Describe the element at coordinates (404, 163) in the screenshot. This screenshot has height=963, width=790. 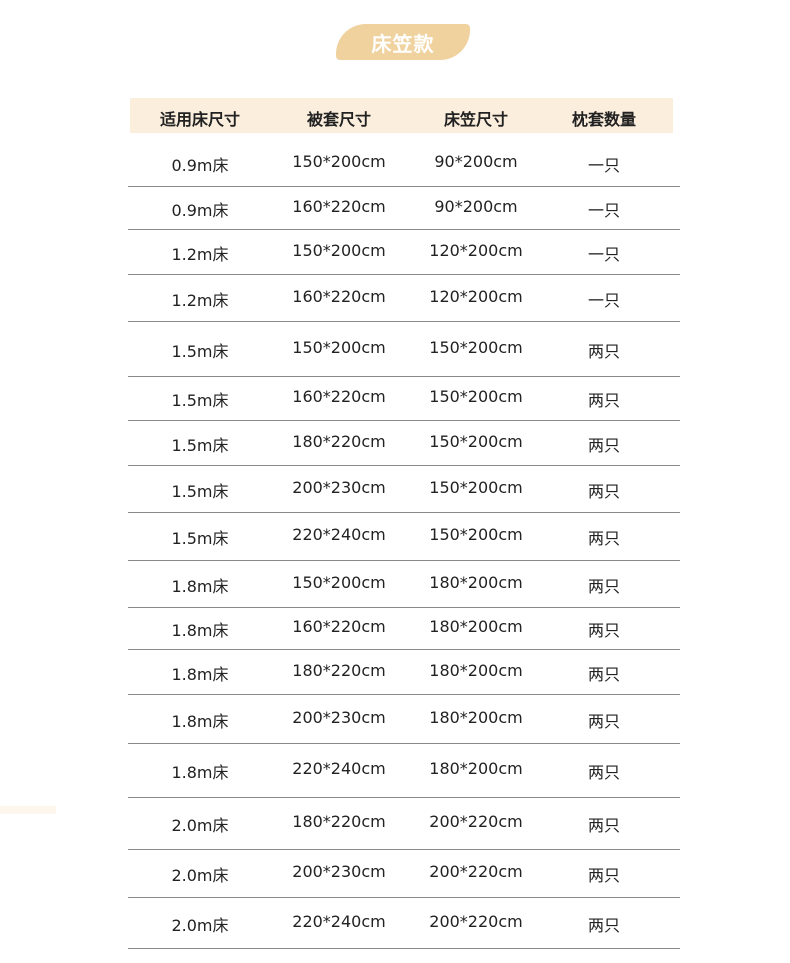
I see `table-row: 0.9m床 150*200cm 90*200cm 一只` at that location.